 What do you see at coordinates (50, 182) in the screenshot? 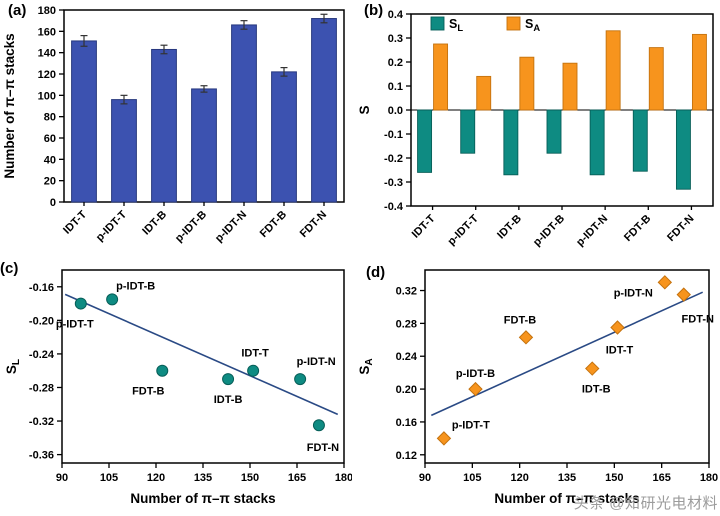
I see `y-tick-label: 20` at bounding box center [50, 182].